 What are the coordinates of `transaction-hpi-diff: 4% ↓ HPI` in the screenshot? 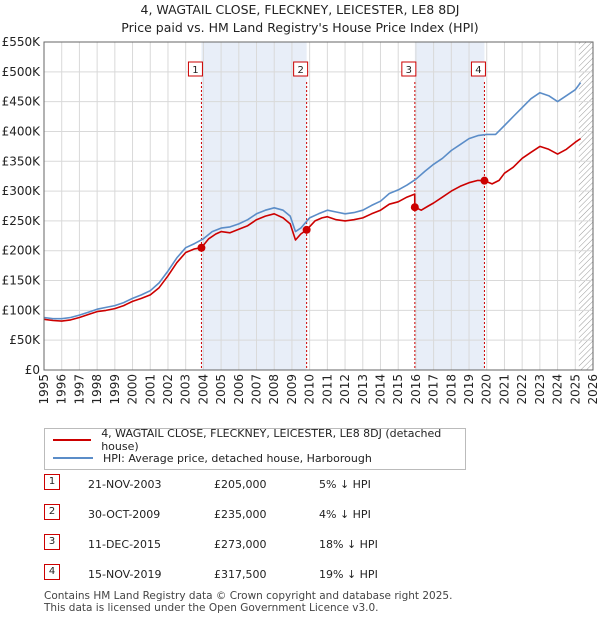 It's located at (345, 514).